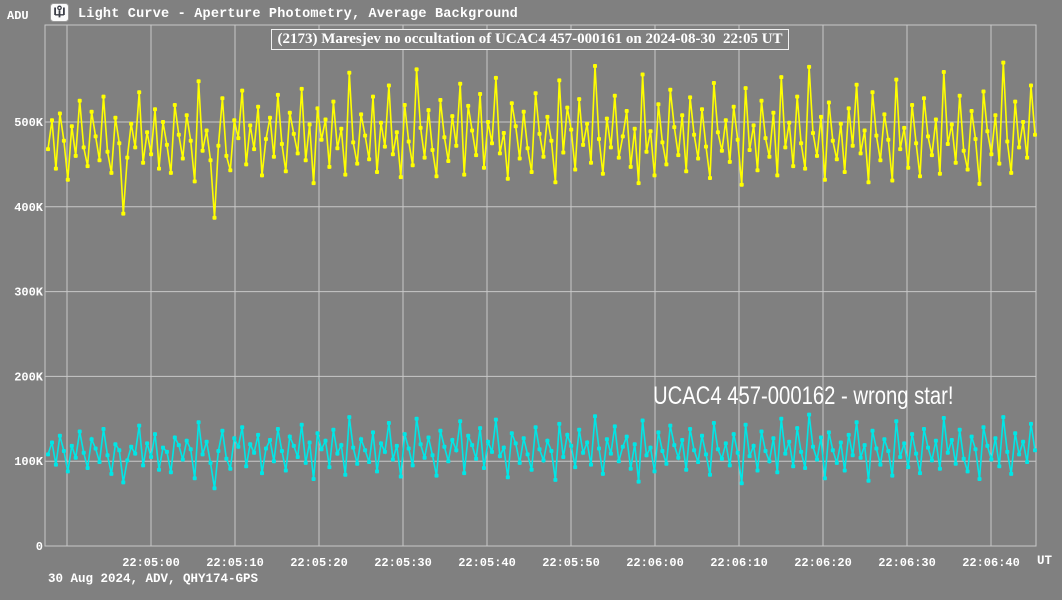 Image resolution: width=1062 pixels, height=600 pixels. Describe the element at coordinates (29, 208) in the screenshot. I see `y-tick-label: 400K` at that location.